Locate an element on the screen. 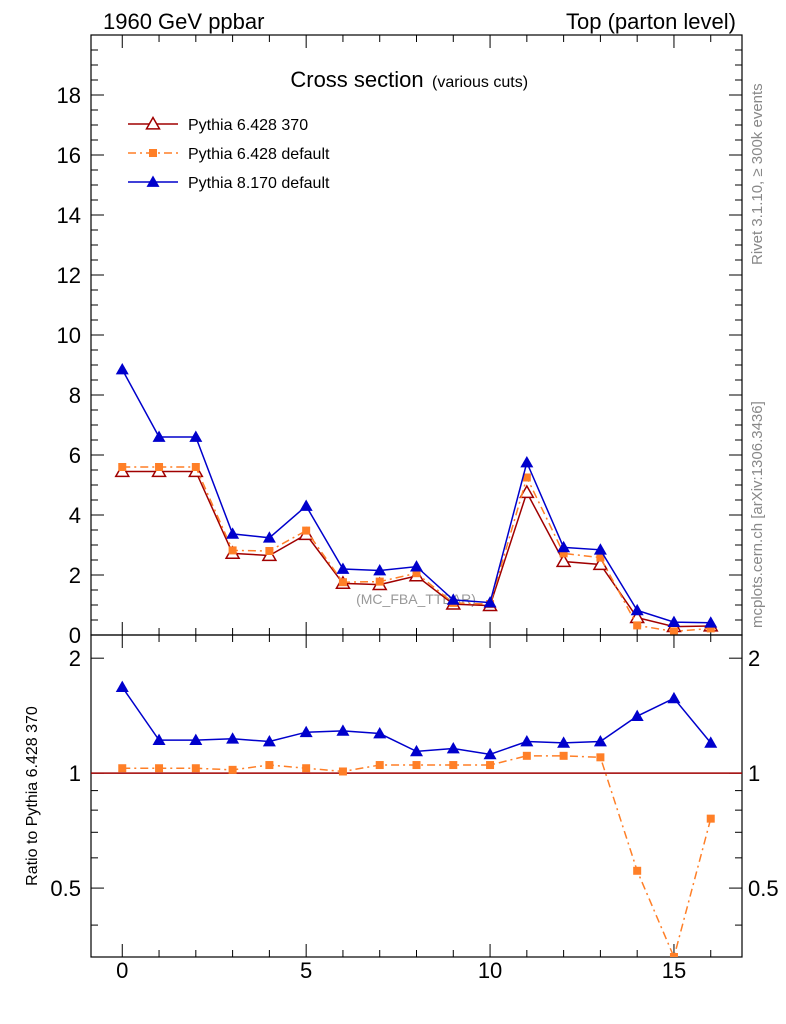 Image resolution: width=786 pixels, height=1024 pixels. y-tick-label: 0 is located at coordinates (75, 635).